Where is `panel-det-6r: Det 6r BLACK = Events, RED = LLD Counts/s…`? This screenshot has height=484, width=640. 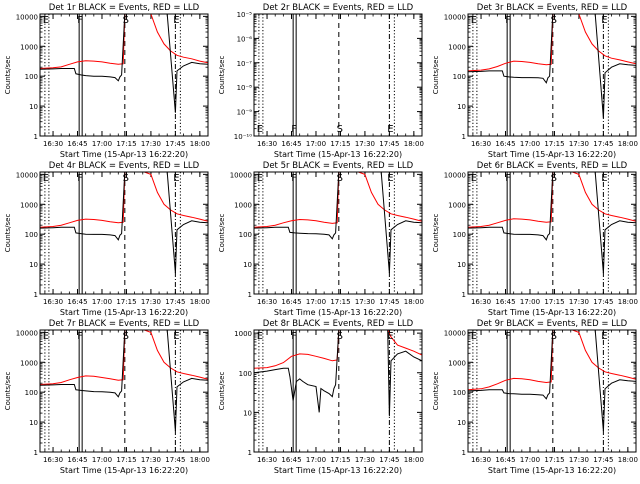 panel-det-6r: Det 6r BLACK = Events, RED = LLD Counts/s… is located at coordinates (535, 239).